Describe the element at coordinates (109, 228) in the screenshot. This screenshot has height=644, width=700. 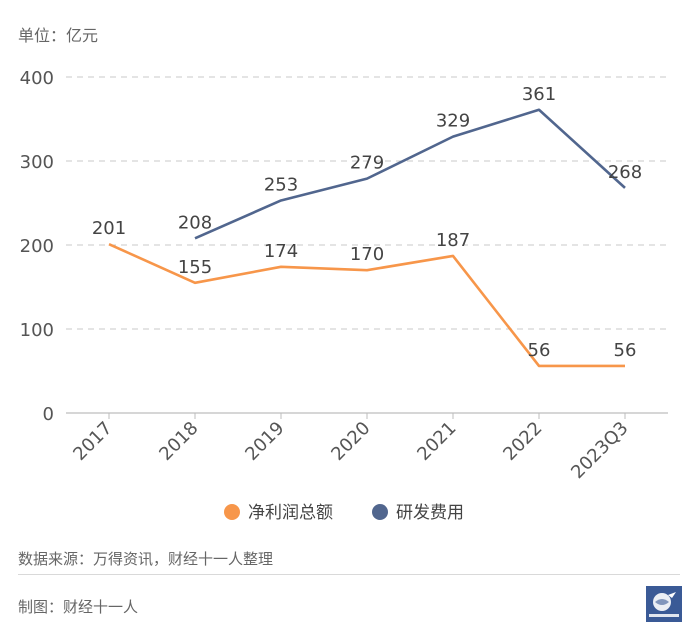
I see `data-label: 201` at that location.